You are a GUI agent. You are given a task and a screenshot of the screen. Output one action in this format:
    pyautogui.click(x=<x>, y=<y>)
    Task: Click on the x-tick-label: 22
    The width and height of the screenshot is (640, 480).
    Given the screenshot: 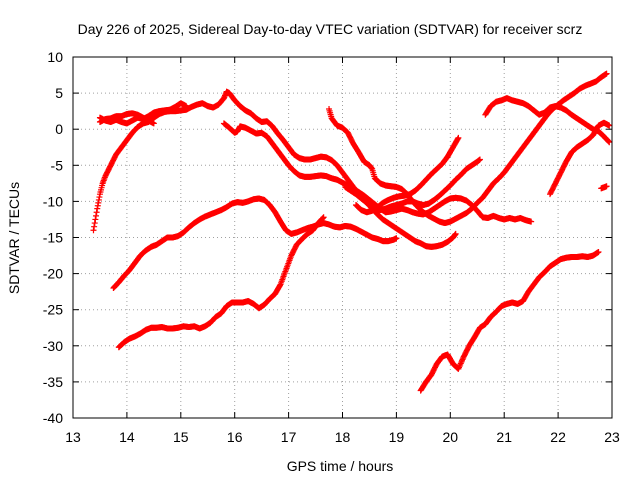 What is the action you would take?
    pyautogui.click(x=558, y=437)
    